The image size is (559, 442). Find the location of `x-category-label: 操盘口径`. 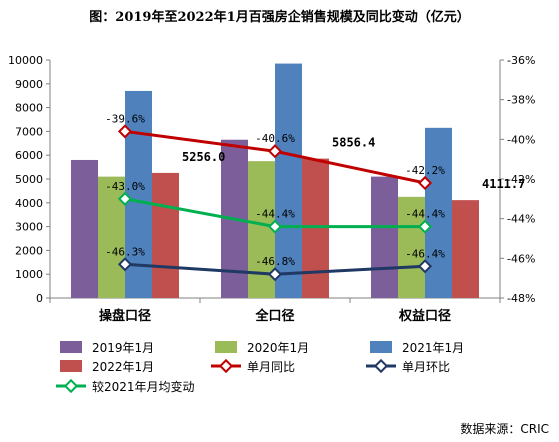

x-category-label: 操盘口径 is located at coordinates (125, 316).